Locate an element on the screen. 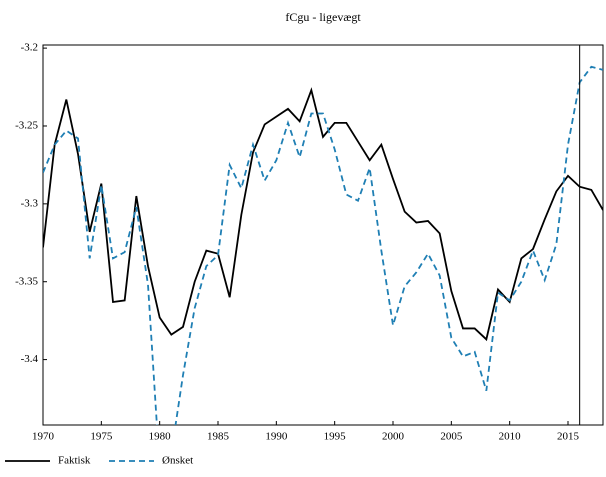 The width and height of the screenshot is (606, 477). x-tick-label: 1985 is located at coordinates (218, 437).